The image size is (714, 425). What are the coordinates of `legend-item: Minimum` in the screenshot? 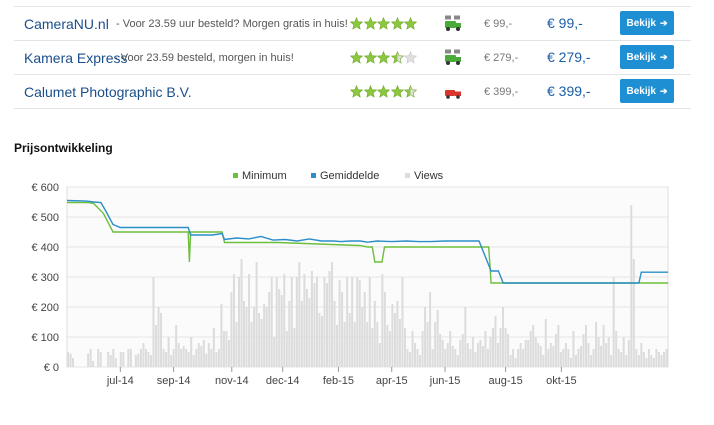 It's located at (264, 176).